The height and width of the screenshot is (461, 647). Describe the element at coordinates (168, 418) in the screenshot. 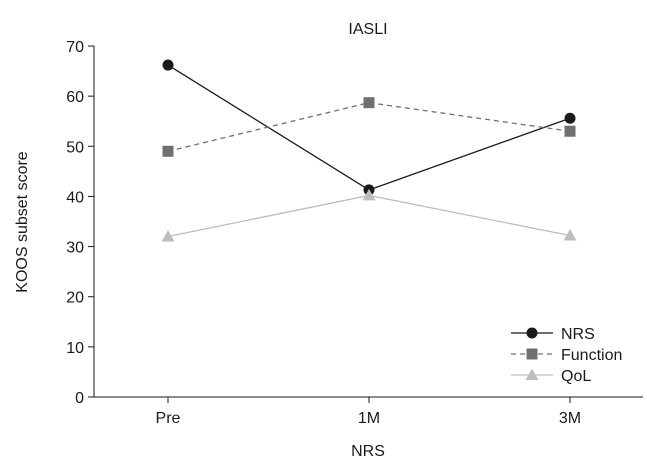

I see `x-tick-label: Pre` at that location.